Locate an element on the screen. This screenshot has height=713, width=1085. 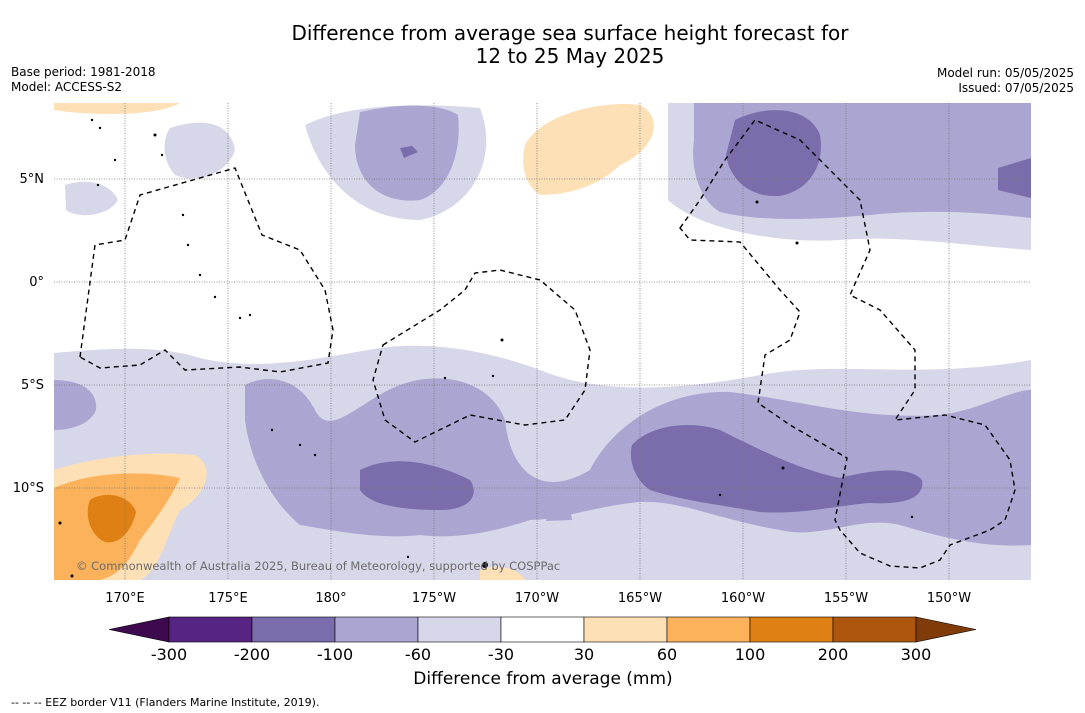
run-info: Model run: 05/05/2025 Issued: 07/05/2025 is located at coordinates (1005, 81).